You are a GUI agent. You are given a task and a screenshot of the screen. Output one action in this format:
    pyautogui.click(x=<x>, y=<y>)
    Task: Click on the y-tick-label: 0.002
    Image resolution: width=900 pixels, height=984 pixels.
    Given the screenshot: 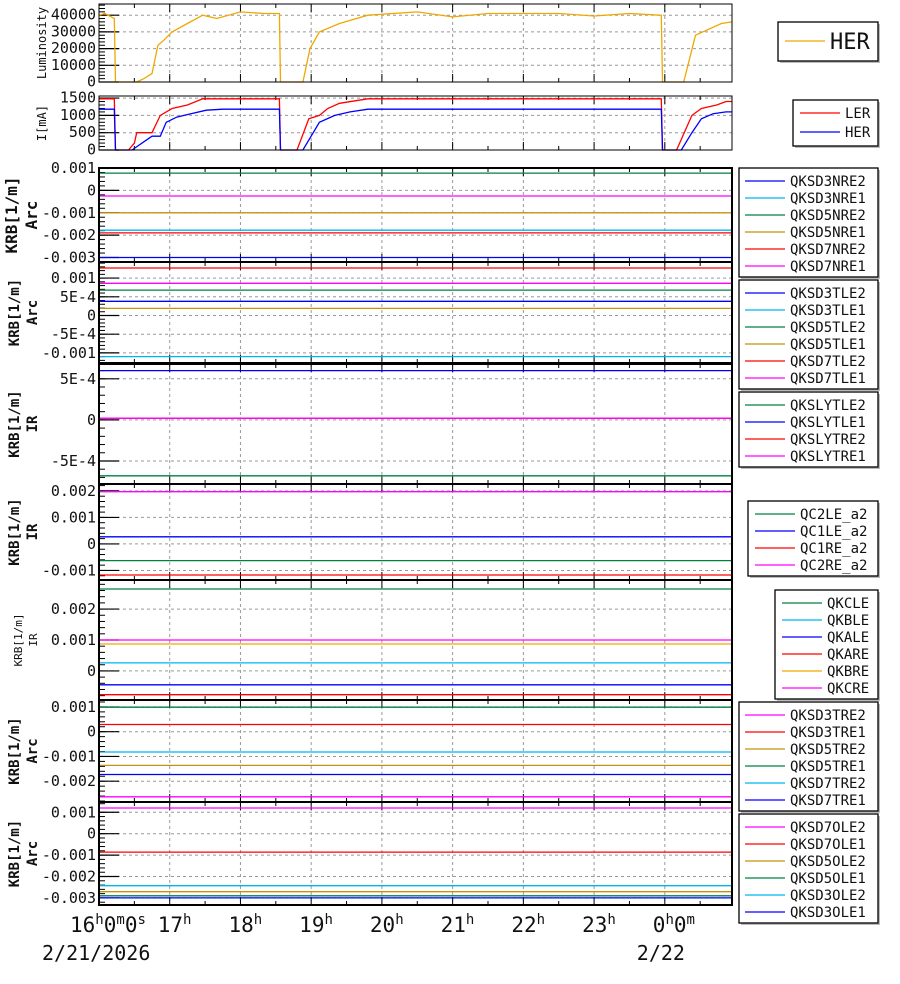 What is the action you would take?
    pyautogui.click(x=73, y=609)
    